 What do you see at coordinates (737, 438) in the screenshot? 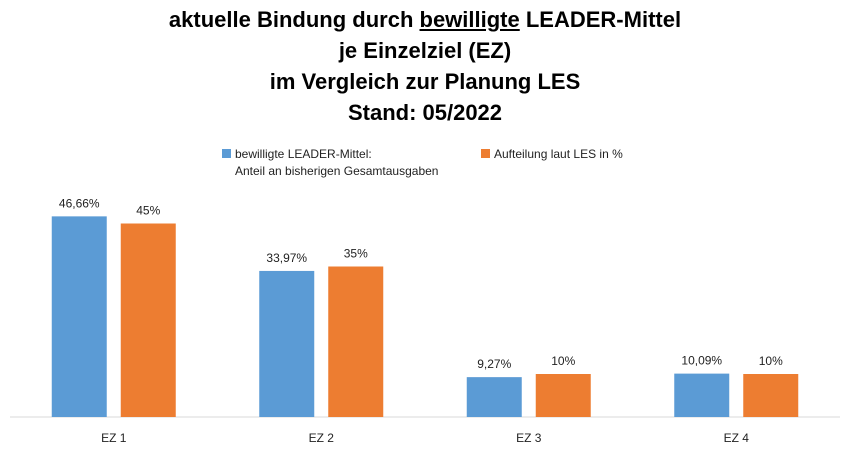
I see `x-tick-label: EZ 4` at bounding box center [737, 438].